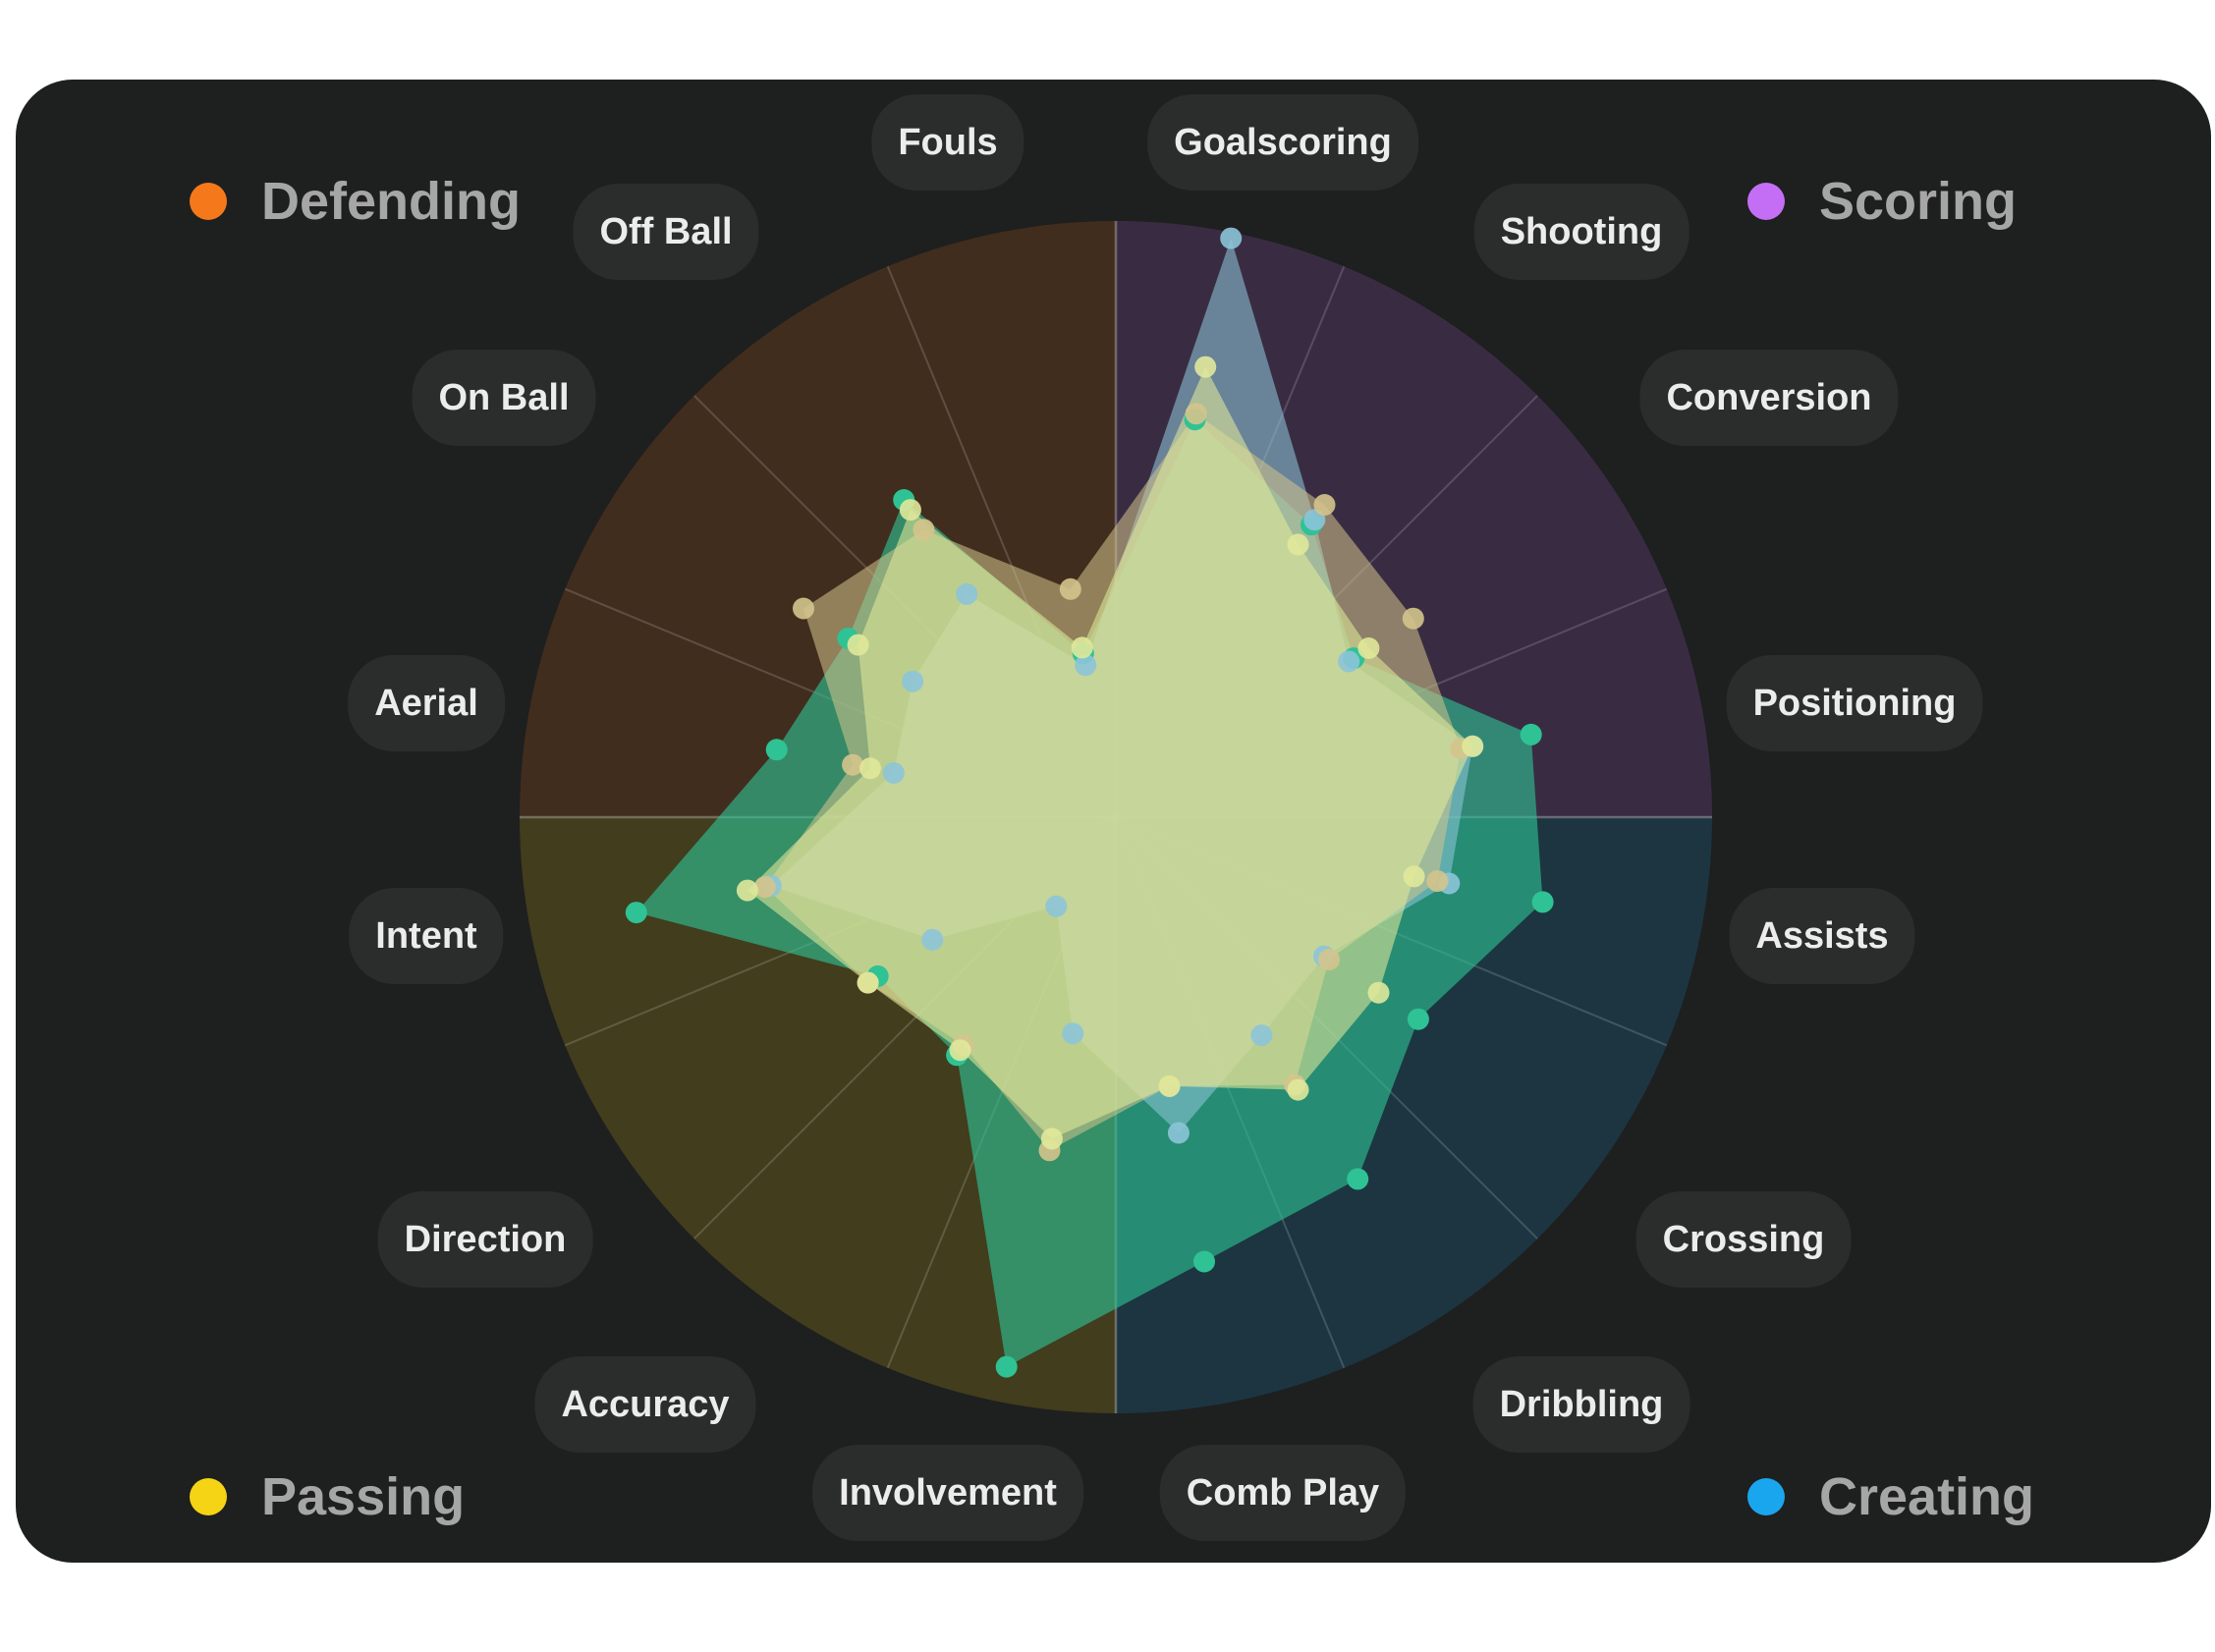 The width and height of the screenshot is (2215, 1652). What do you see at coordinates (858, 644) in the screenshot?
I see `series-4-point-on-ball` at bounding box center [858, 644].